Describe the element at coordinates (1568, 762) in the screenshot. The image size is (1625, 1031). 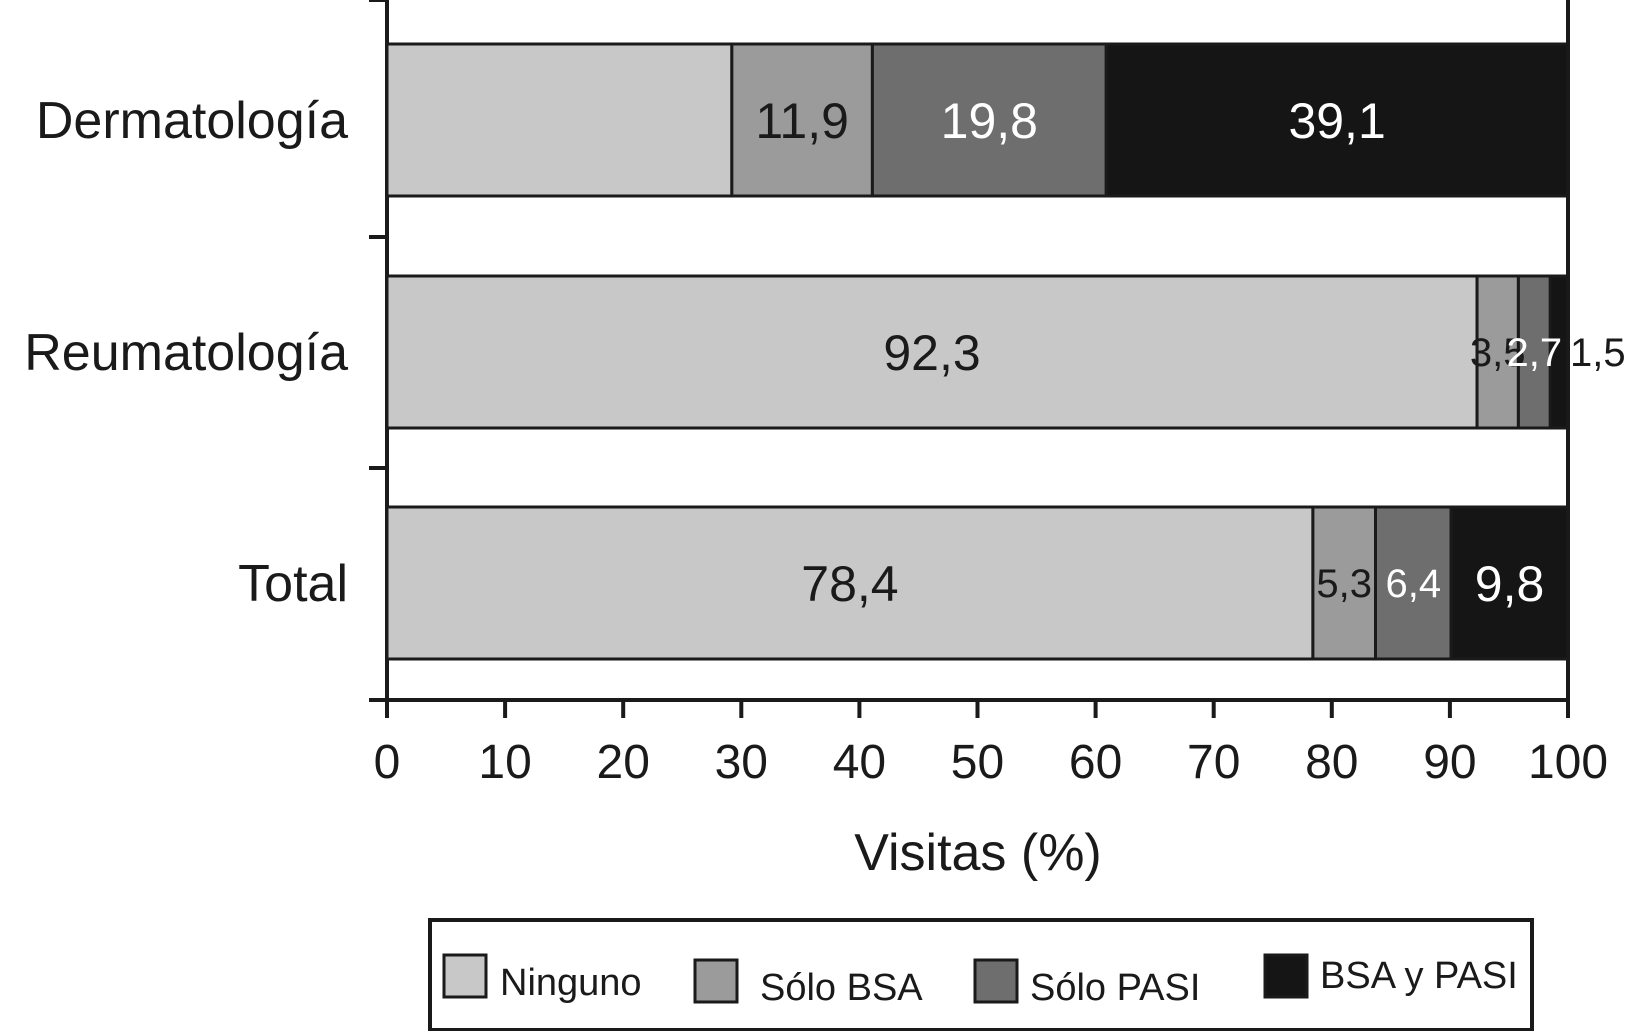
I see `x-tick-label: 100` at that location.